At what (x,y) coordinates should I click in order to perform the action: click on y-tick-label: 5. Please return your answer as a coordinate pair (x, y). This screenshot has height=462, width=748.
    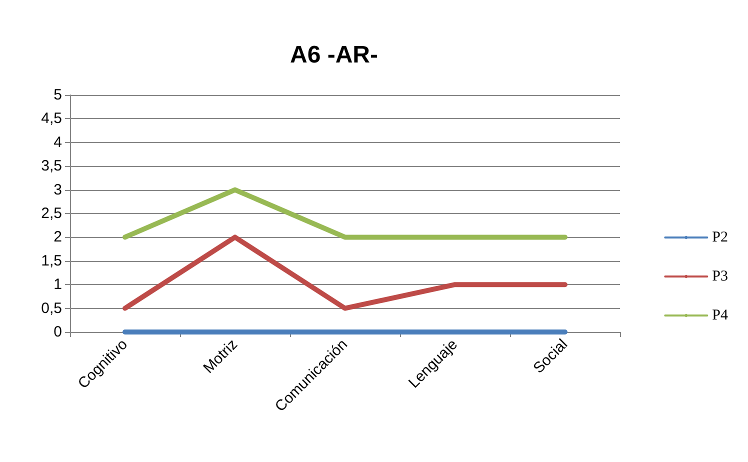
    Looking at the image, I should click on (58, 95).